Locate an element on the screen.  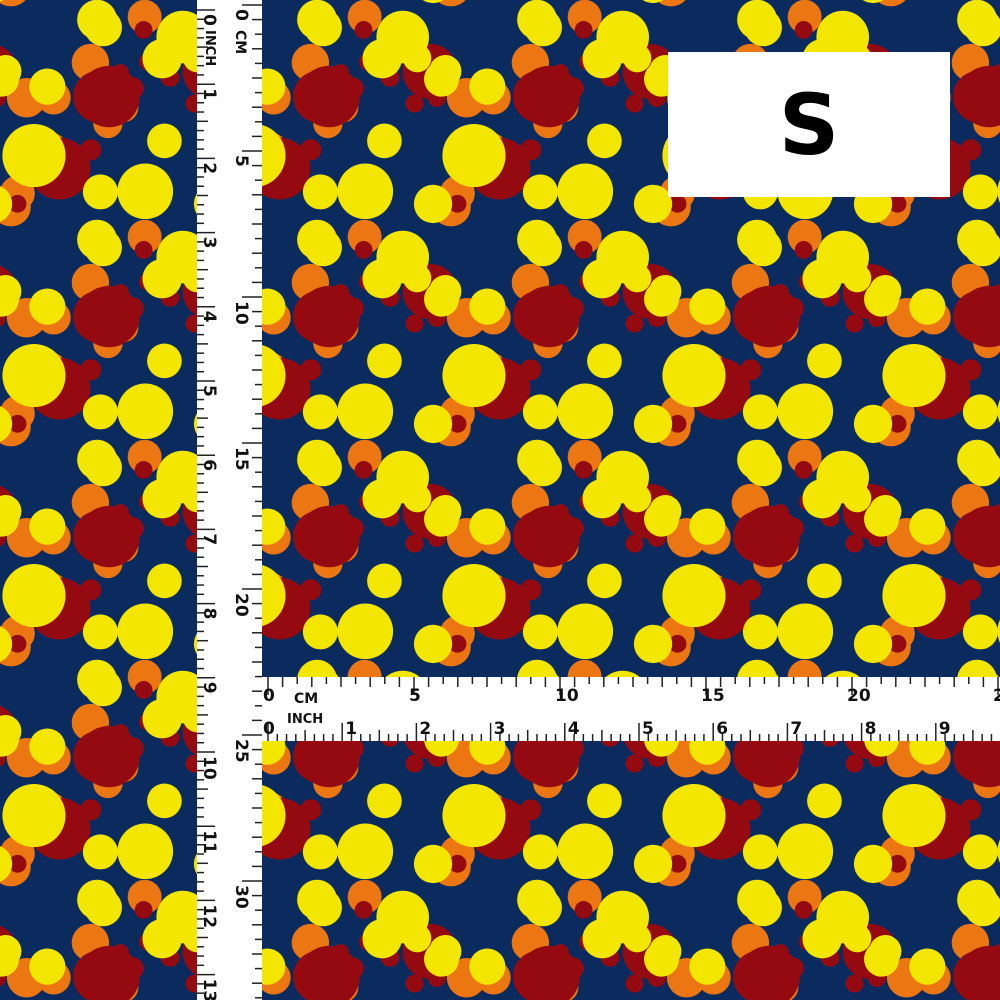
horizontal-ruler-body is located at coordinates (631, 709).